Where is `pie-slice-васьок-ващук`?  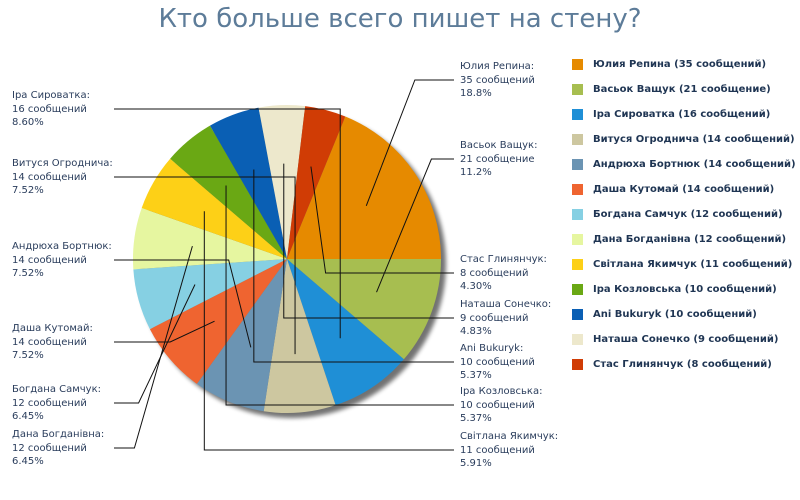 pie-slice-васьок-ващук is located at coordinates (364, 309).